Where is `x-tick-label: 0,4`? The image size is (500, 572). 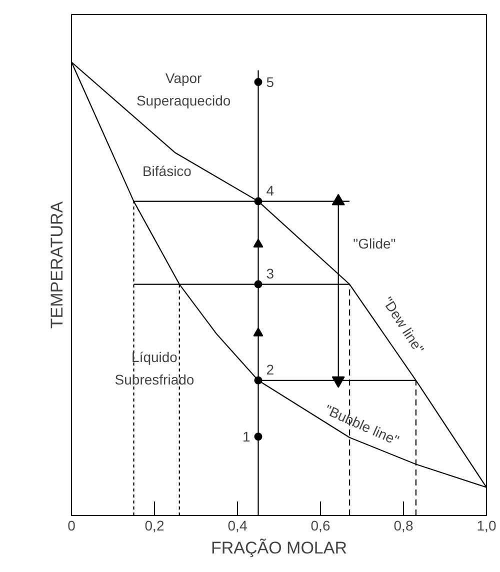 x-tick-label: 0,4 is located at coordinates (238, 526).